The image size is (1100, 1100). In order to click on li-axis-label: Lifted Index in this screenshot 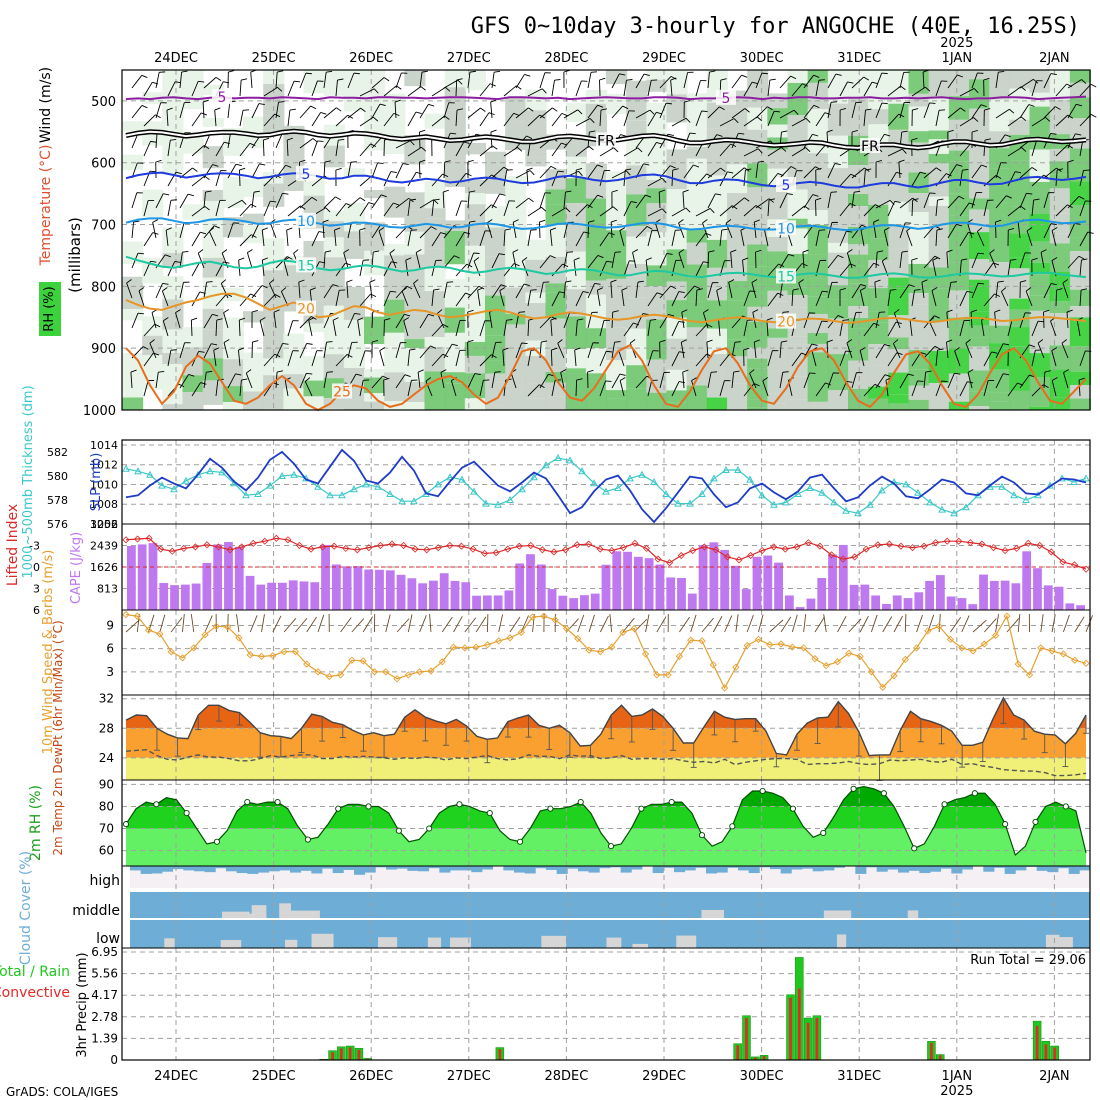, I will do `click(13, 545)`.